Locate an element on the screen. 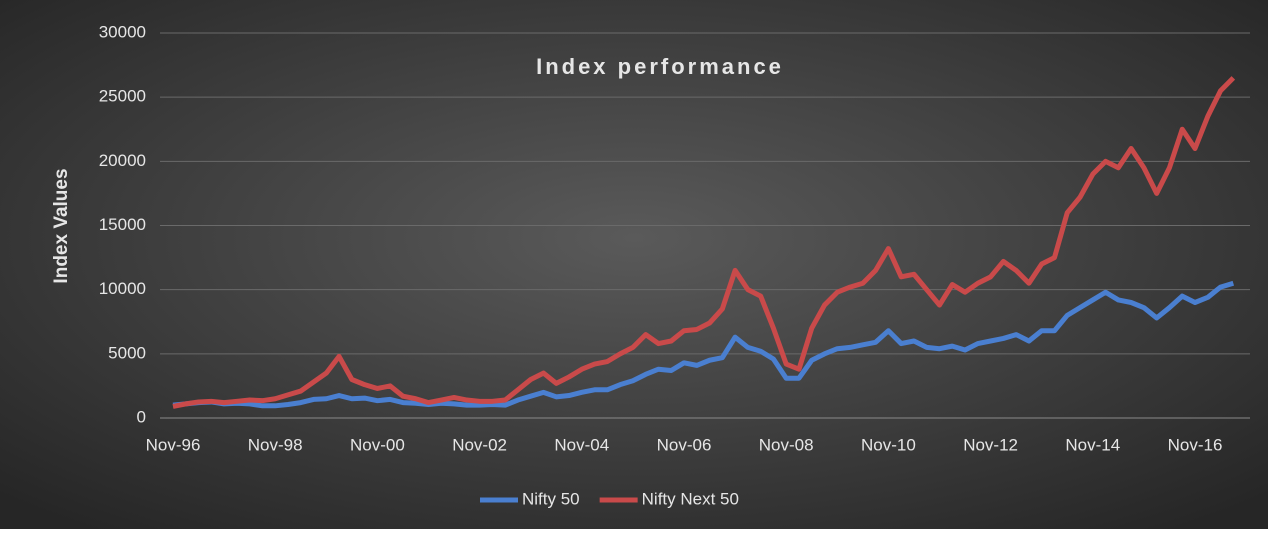 This screenshot has height=534, width=1268. x-tick-label: Nov-10 is located at coordinates (888, 444).